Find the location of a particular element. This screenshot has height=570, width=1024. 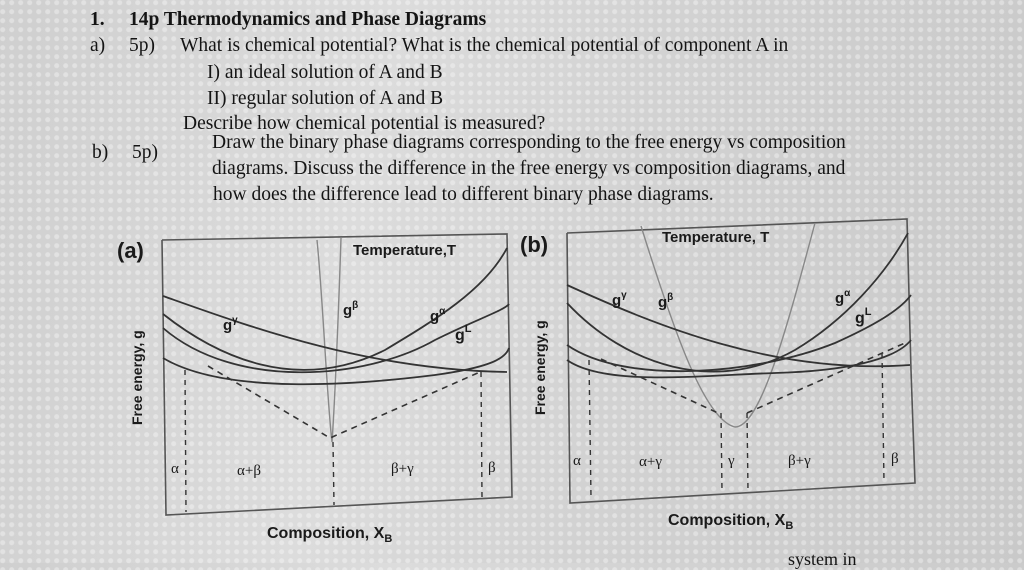

region-beta-gamma-a: β+γ is located at coordinates (402, 469).